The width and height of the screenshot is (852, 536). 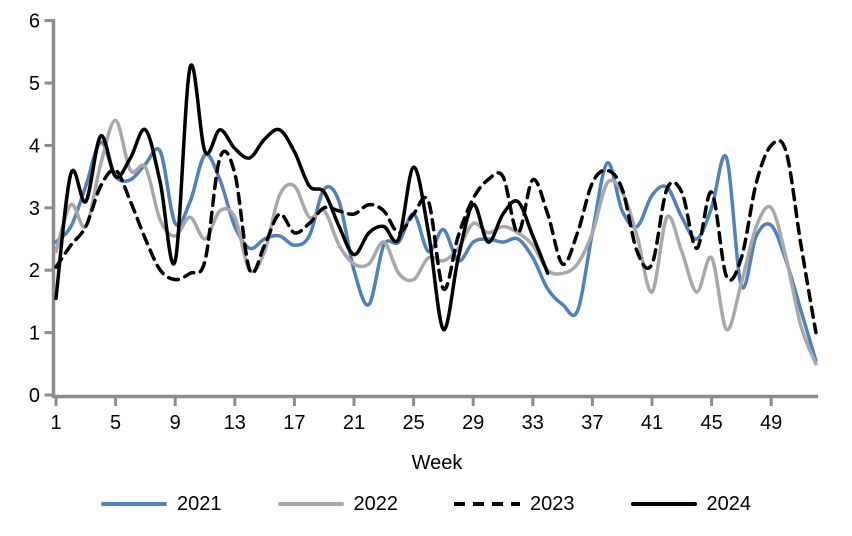 I want to click on x-tick-label: 41, so click(x=652, y=423).